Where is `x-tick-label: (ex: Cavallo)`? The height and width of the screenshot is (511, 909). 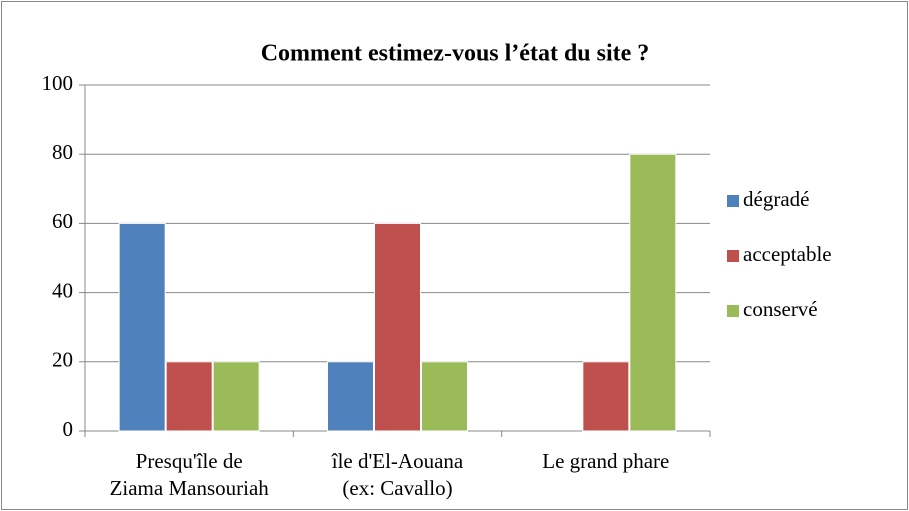
x-tick-label: (ex: Cavallo) is located at coordinates (397, 488).